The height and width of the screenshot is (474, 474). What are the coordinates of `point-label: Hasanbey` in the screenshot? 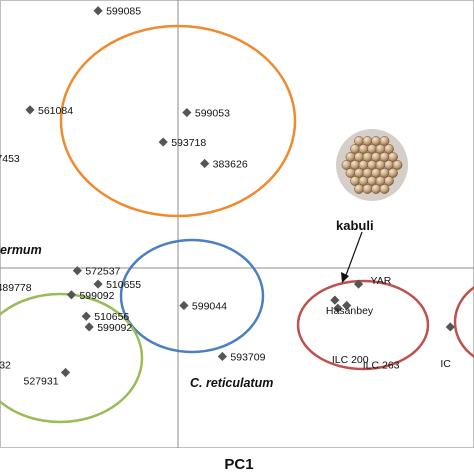 It's located at (350, 311).